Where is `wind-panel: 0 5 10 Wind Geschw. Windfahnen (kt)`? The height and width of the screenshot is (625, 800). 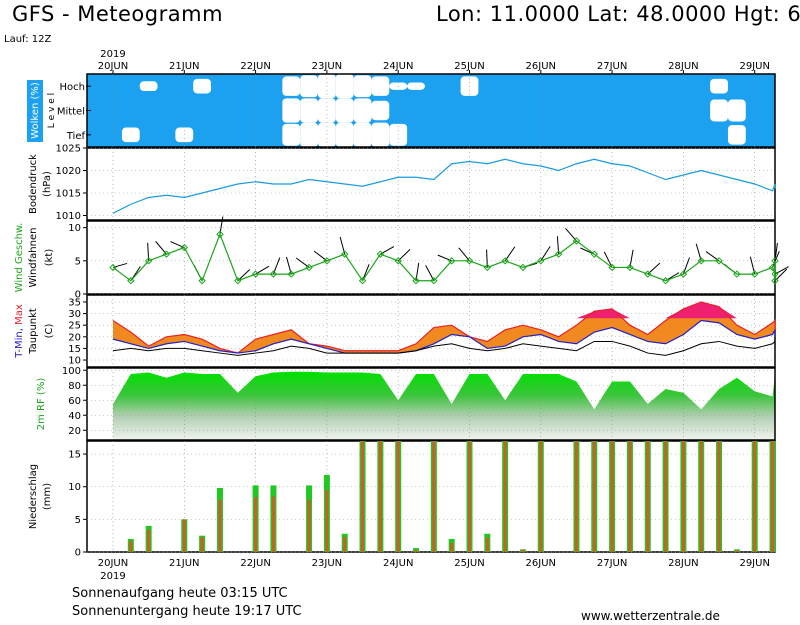
wind-panel: 0 5 10 Wind Geschw. Windfahnen (kt) is located at coordinates (401, 258).